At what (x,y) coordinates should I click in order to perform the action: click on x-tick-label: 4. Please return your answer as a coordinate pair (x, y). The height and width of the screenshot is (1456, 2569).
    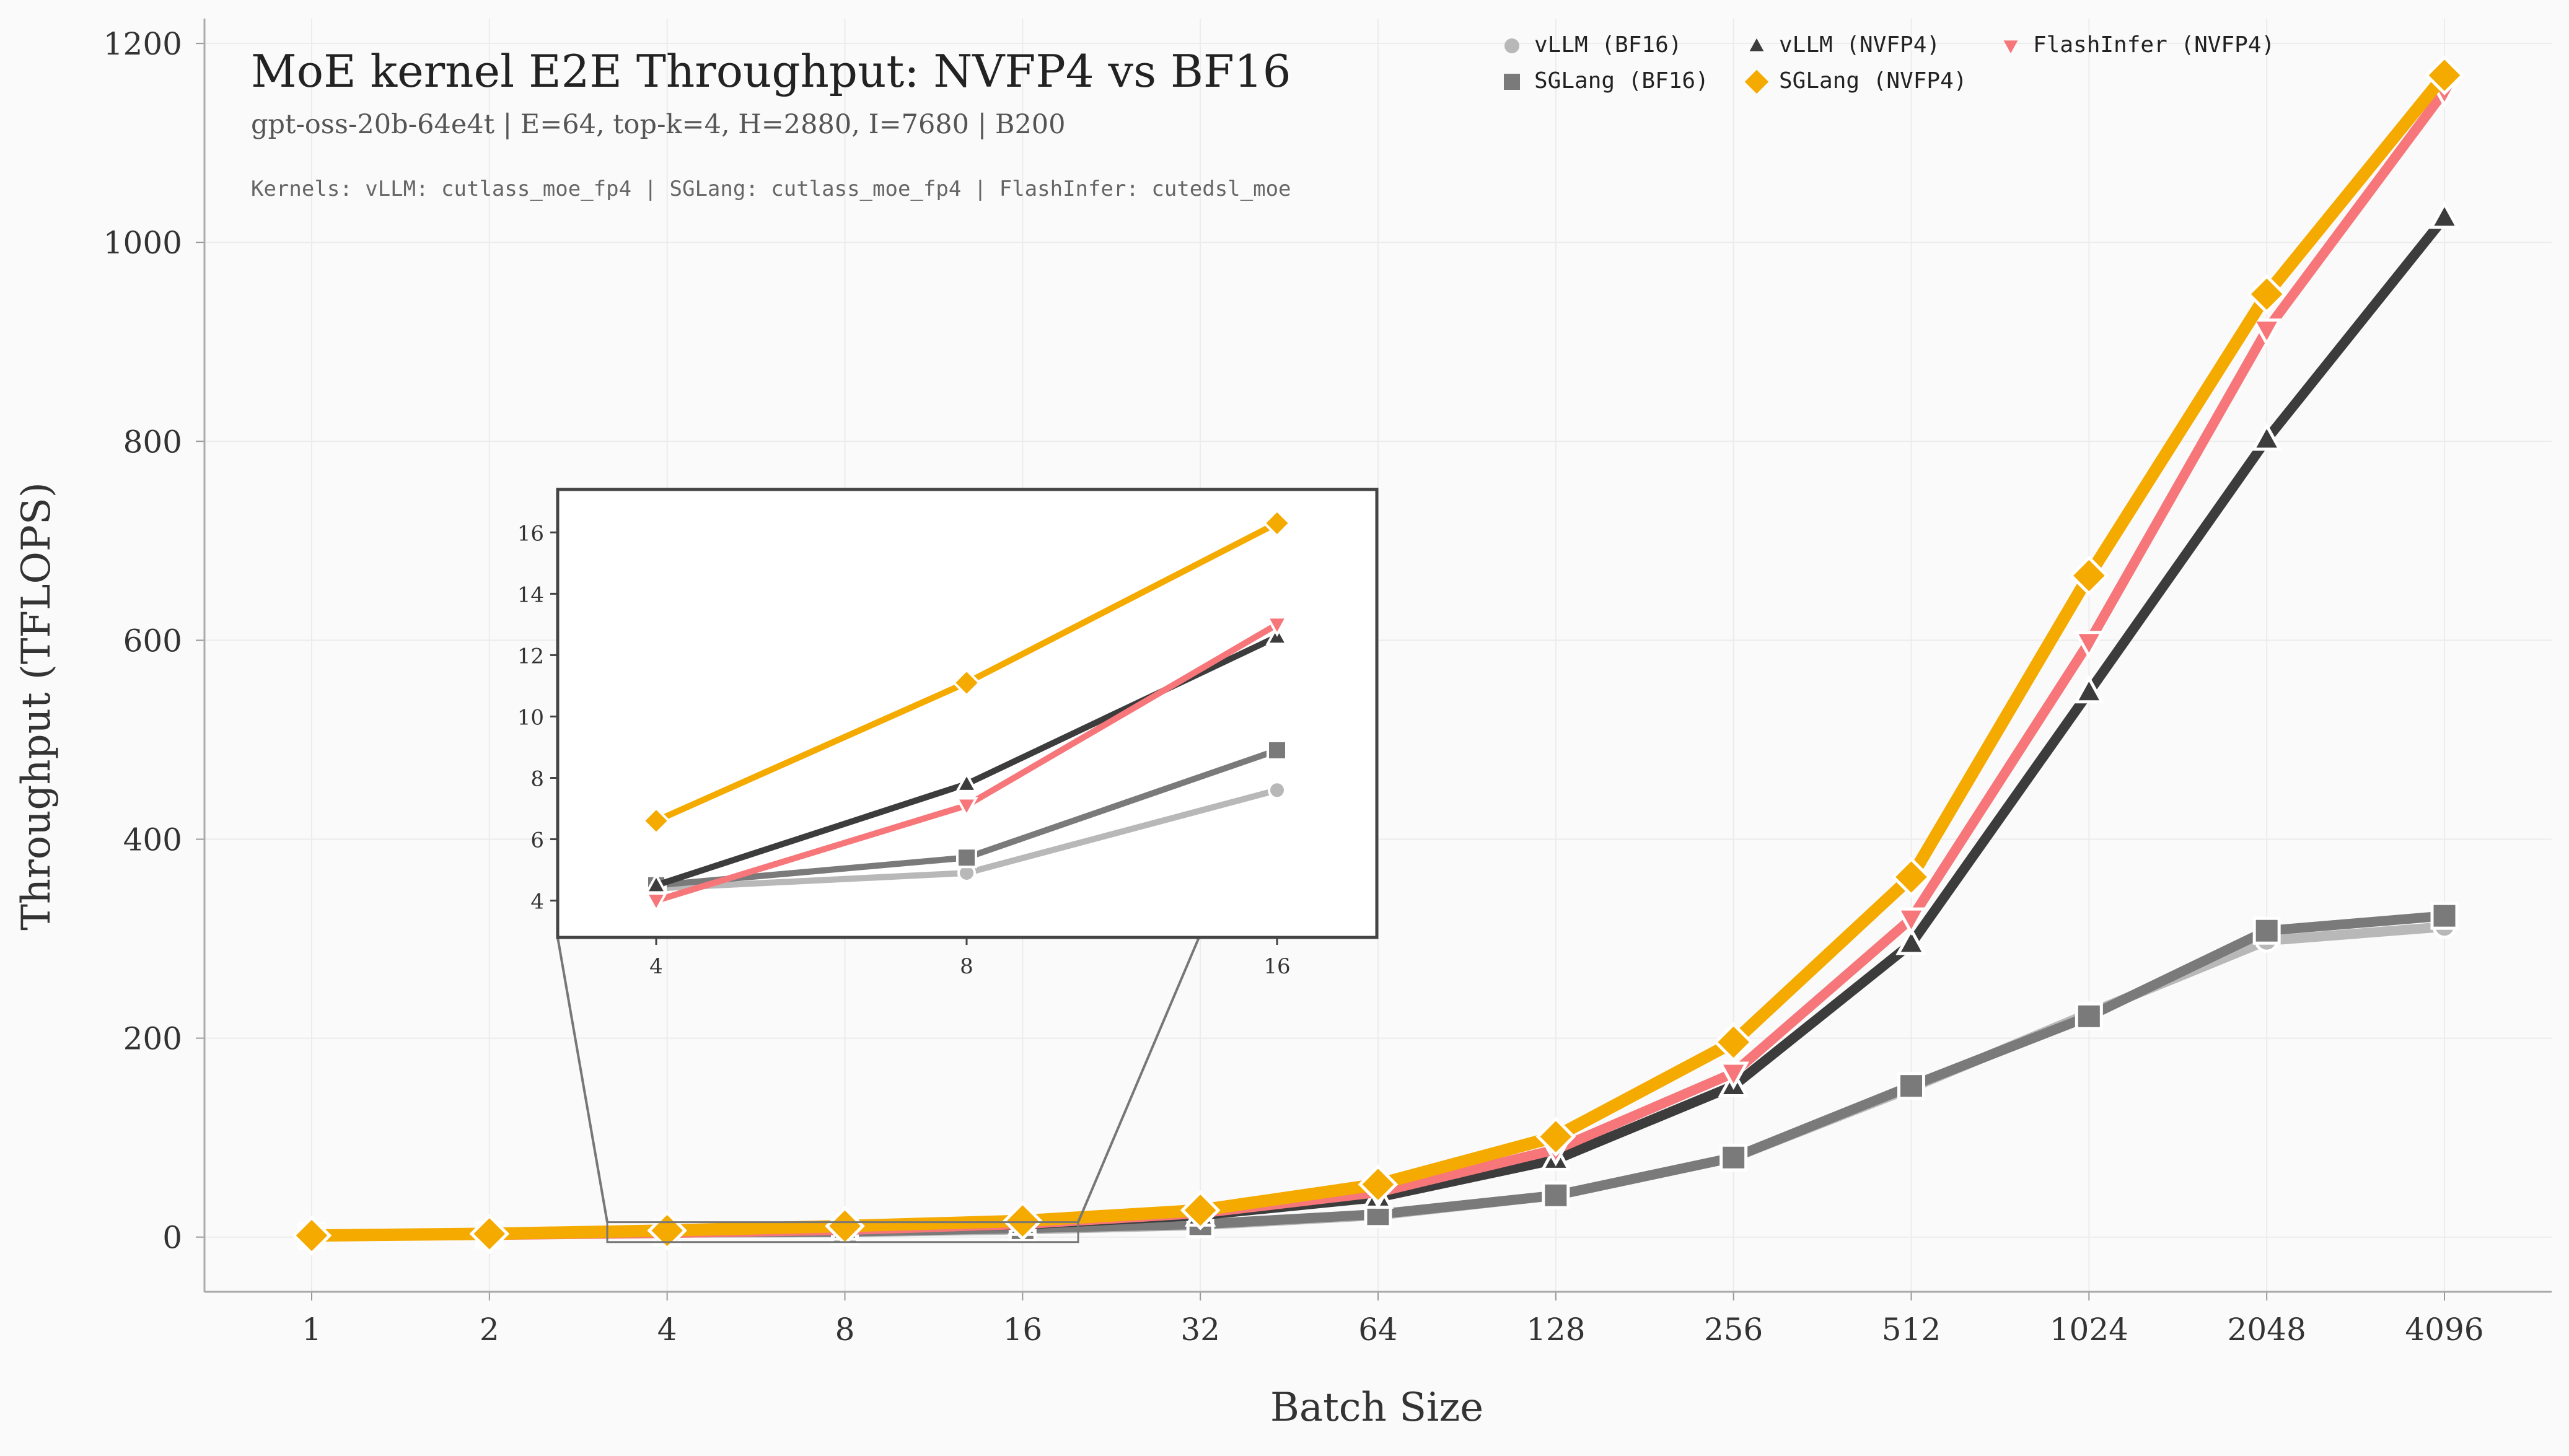
    Looking at the image, I should click on (667, 1330).